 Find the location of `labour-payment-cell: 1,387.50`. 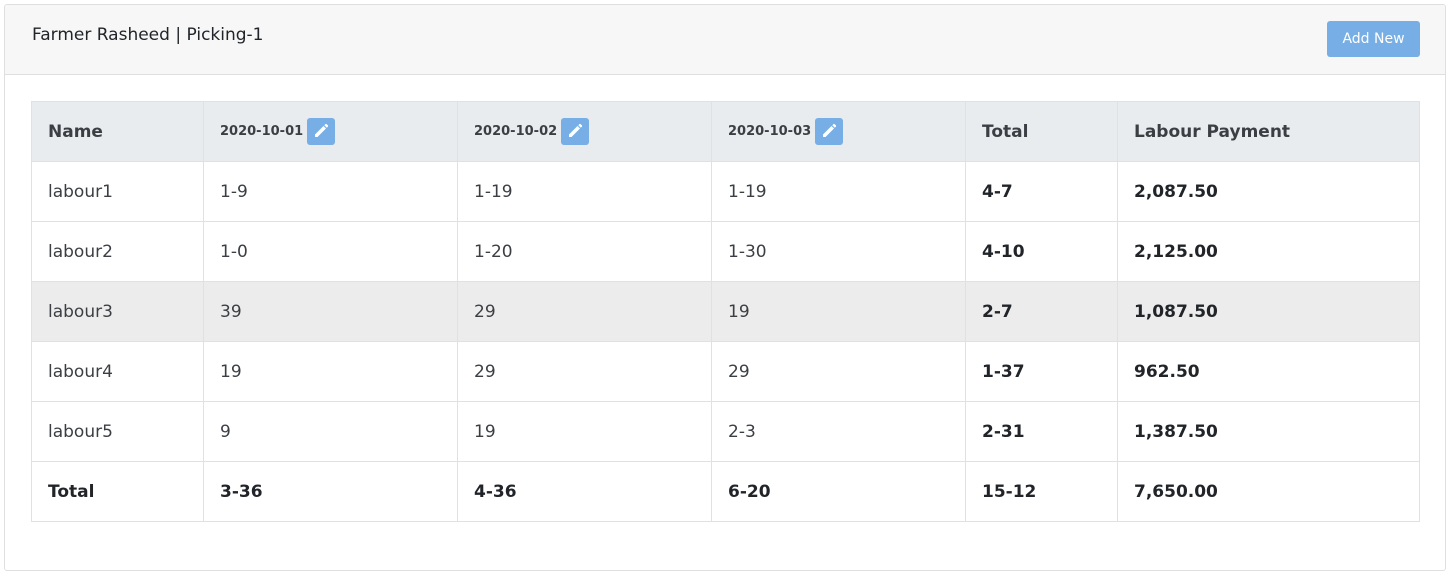

labour-payment-cell: 1,387.50 is located at coordinates (1268, 431).